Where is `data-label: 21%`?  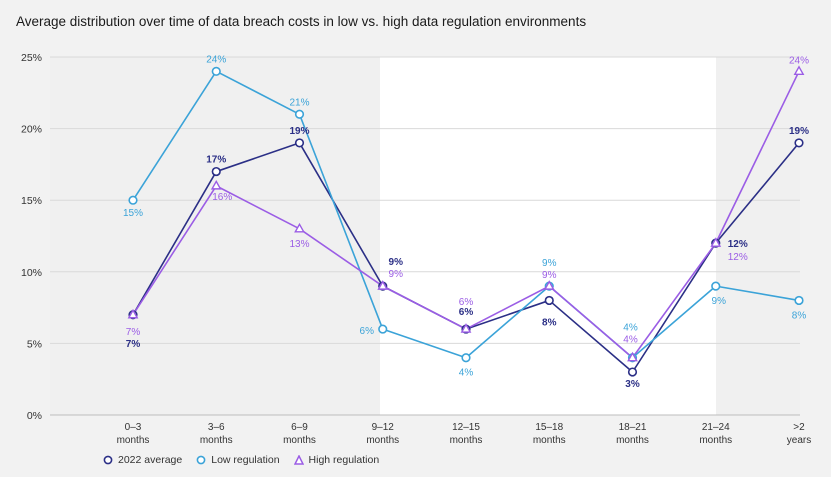
data-label: 21% is located at coordinates (299, 102).